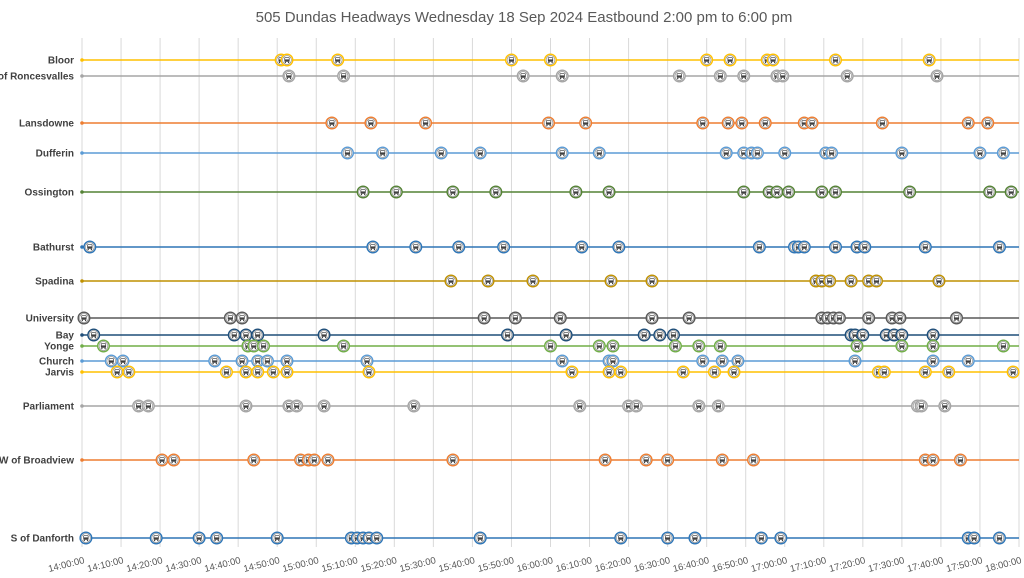 This screenshot has height=578, width=1024. What do you see at coordinates (533, 60) in the screenshot?
I see `series-row: Bloor` at bounding box center [533, 60].